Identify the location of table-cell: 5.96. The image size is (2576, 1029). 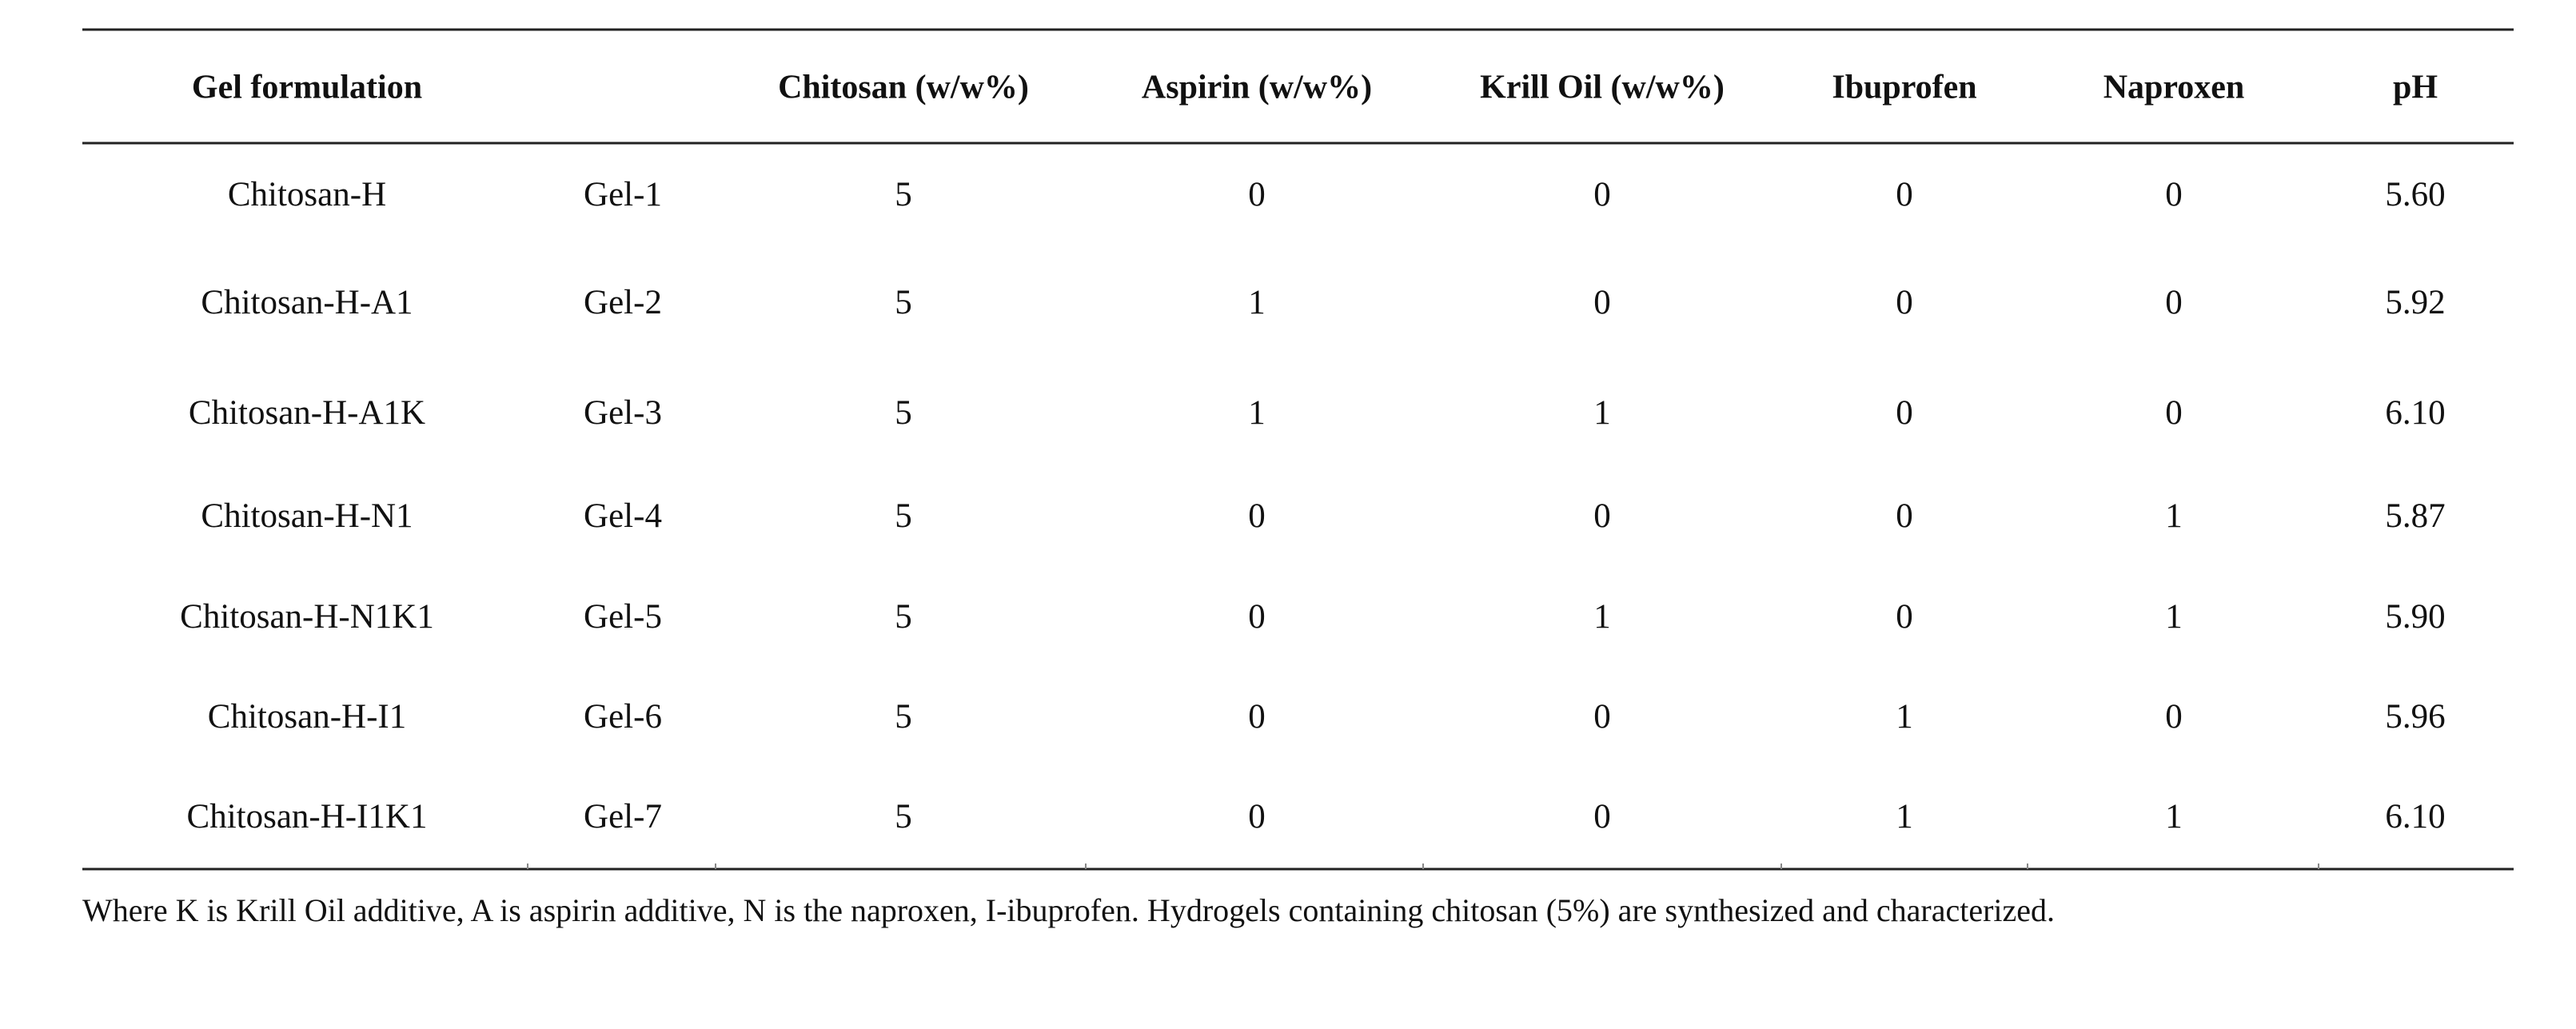
(2415, 717).